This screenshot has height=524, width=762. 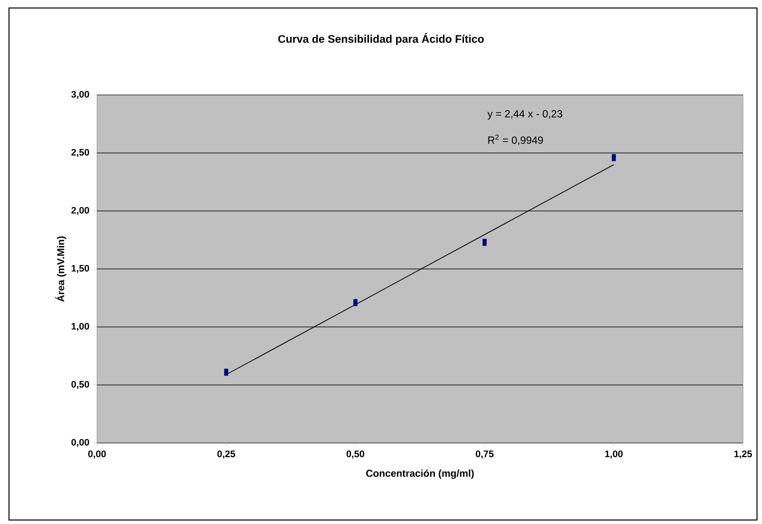 I want to click on x-tick-label: 0,75, so click(x=485, y=454).